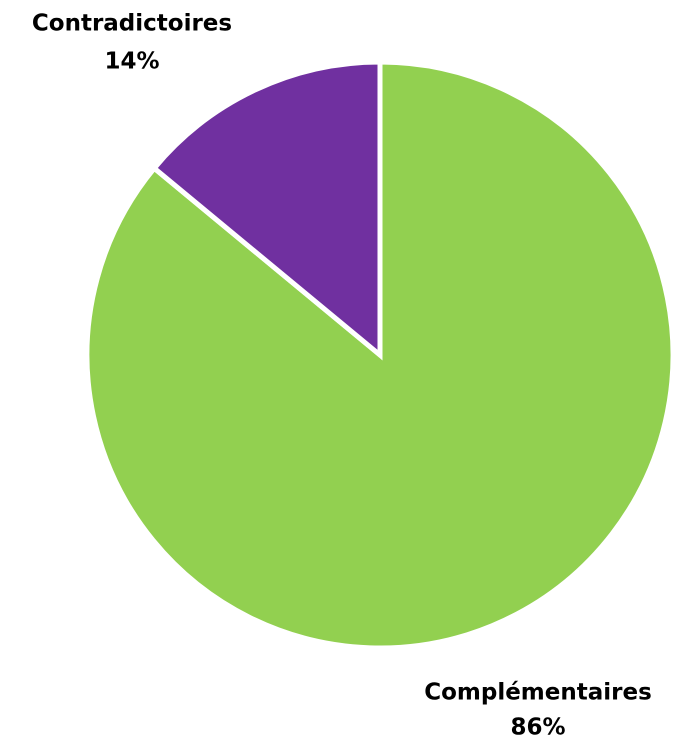 The width and height of the screenshot is (677, 741). What do you see at coordinates (132, 24) in the screenshot?
I see `slice-label: Contradictoires` at bounding box center [132, 24].